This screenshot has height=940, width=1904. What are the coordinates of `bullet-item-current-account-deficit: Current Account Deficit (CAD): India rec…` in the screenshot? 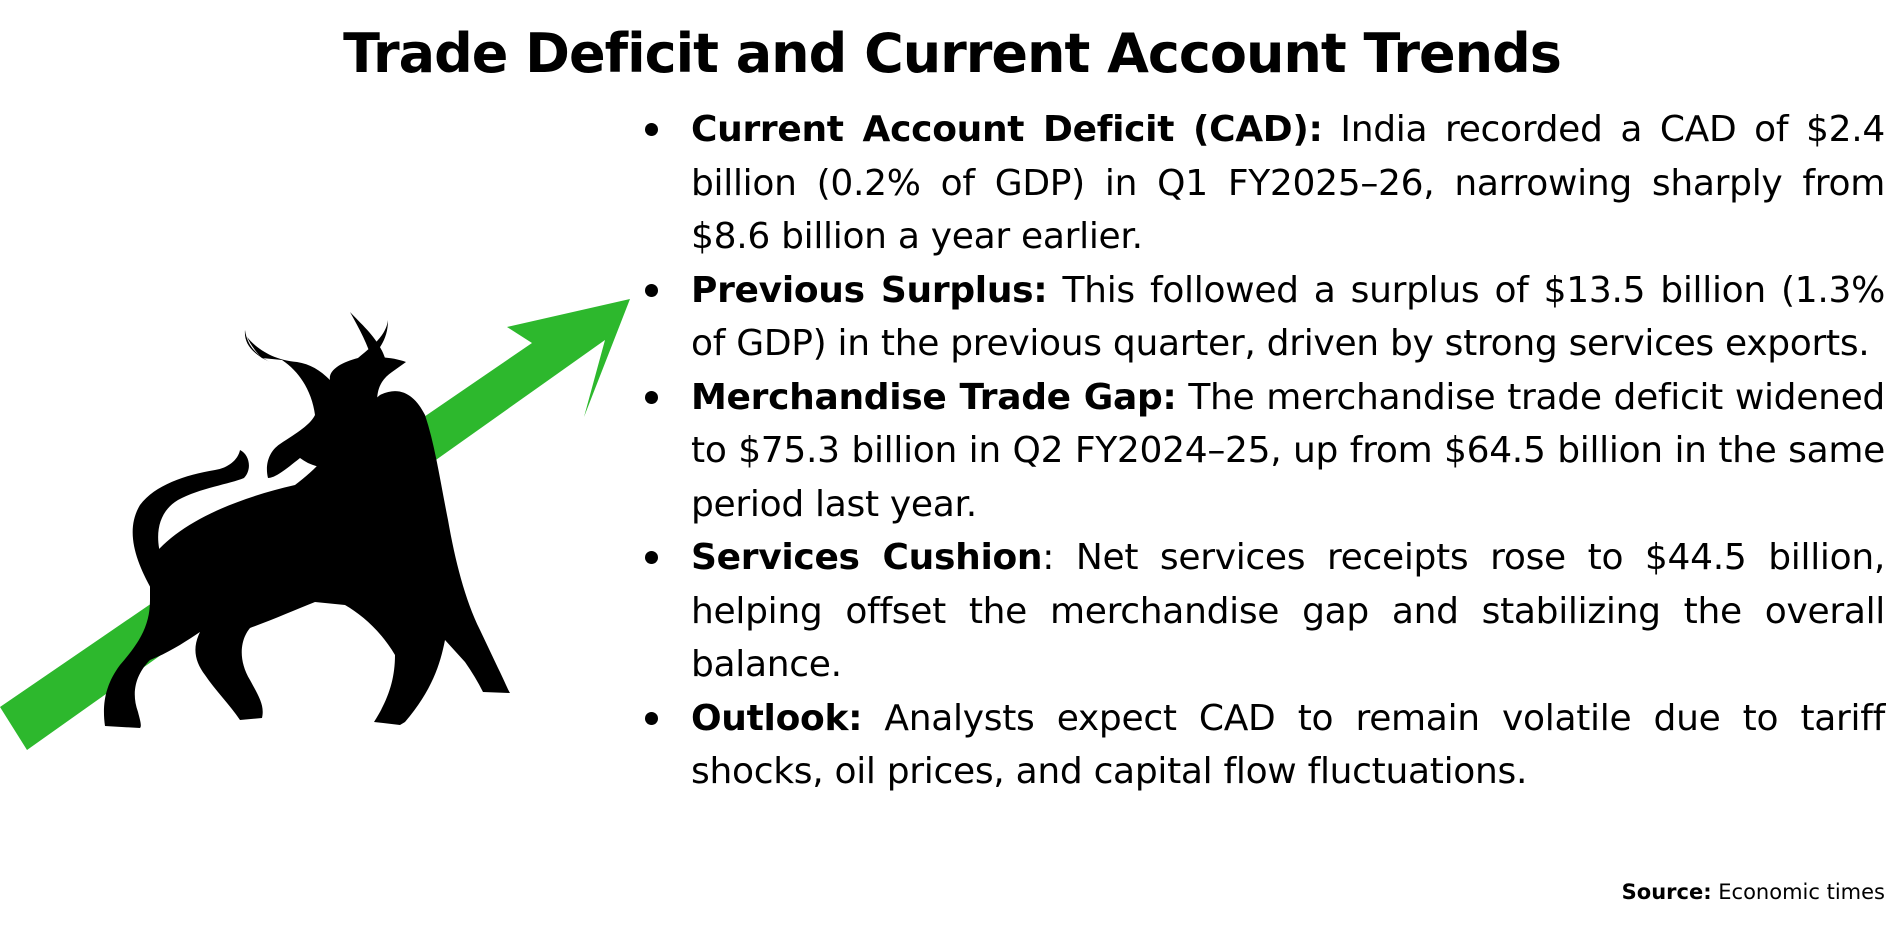 It's located at (1265, 183).